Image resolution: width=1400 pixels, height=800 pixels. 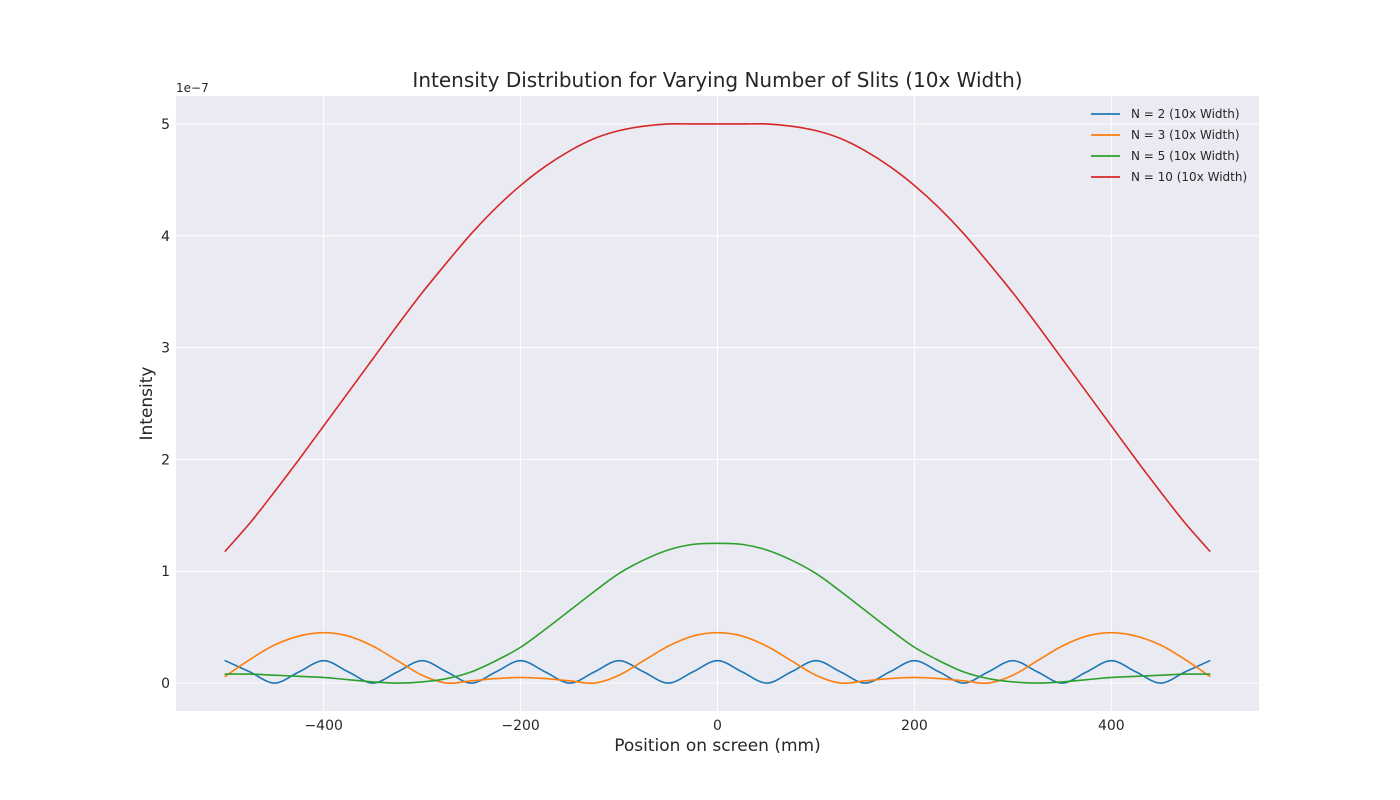 I want to click on y-tick-label: 2, so click(x=165, y=460).